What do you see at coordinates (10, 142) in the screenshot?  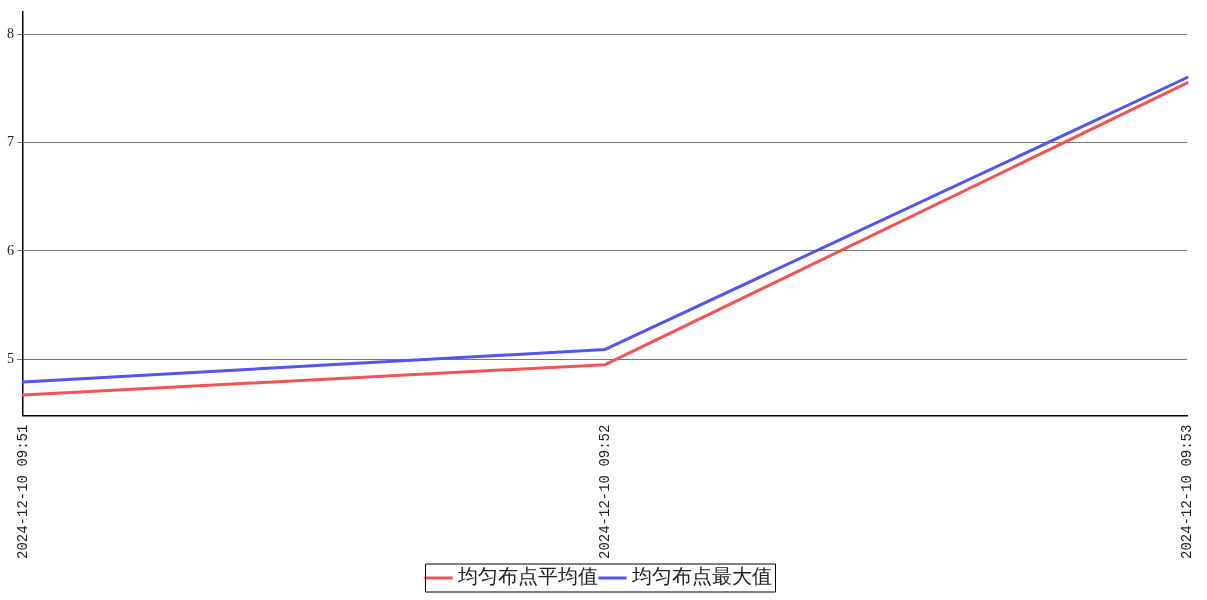 I see `y-tick-label: 7` at bounding box center [10, 142].